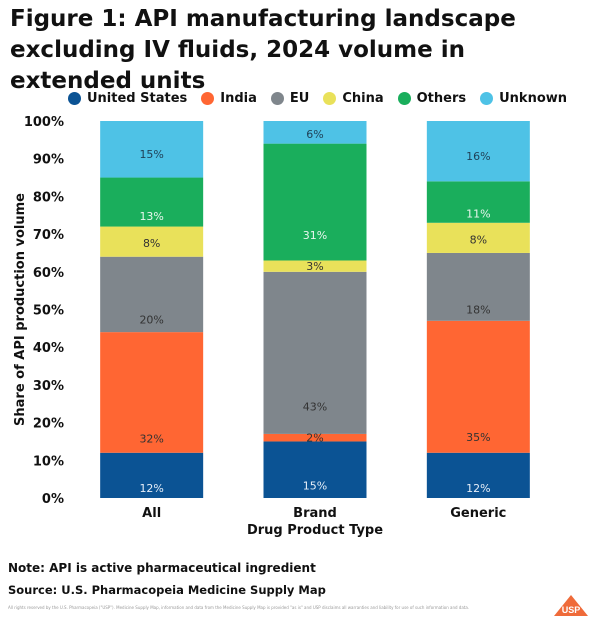 This screenshot has height=620, width=600. Describe the element at coordinates (315, 406) in the screenshot. I see `data-label: 43%` at that location.